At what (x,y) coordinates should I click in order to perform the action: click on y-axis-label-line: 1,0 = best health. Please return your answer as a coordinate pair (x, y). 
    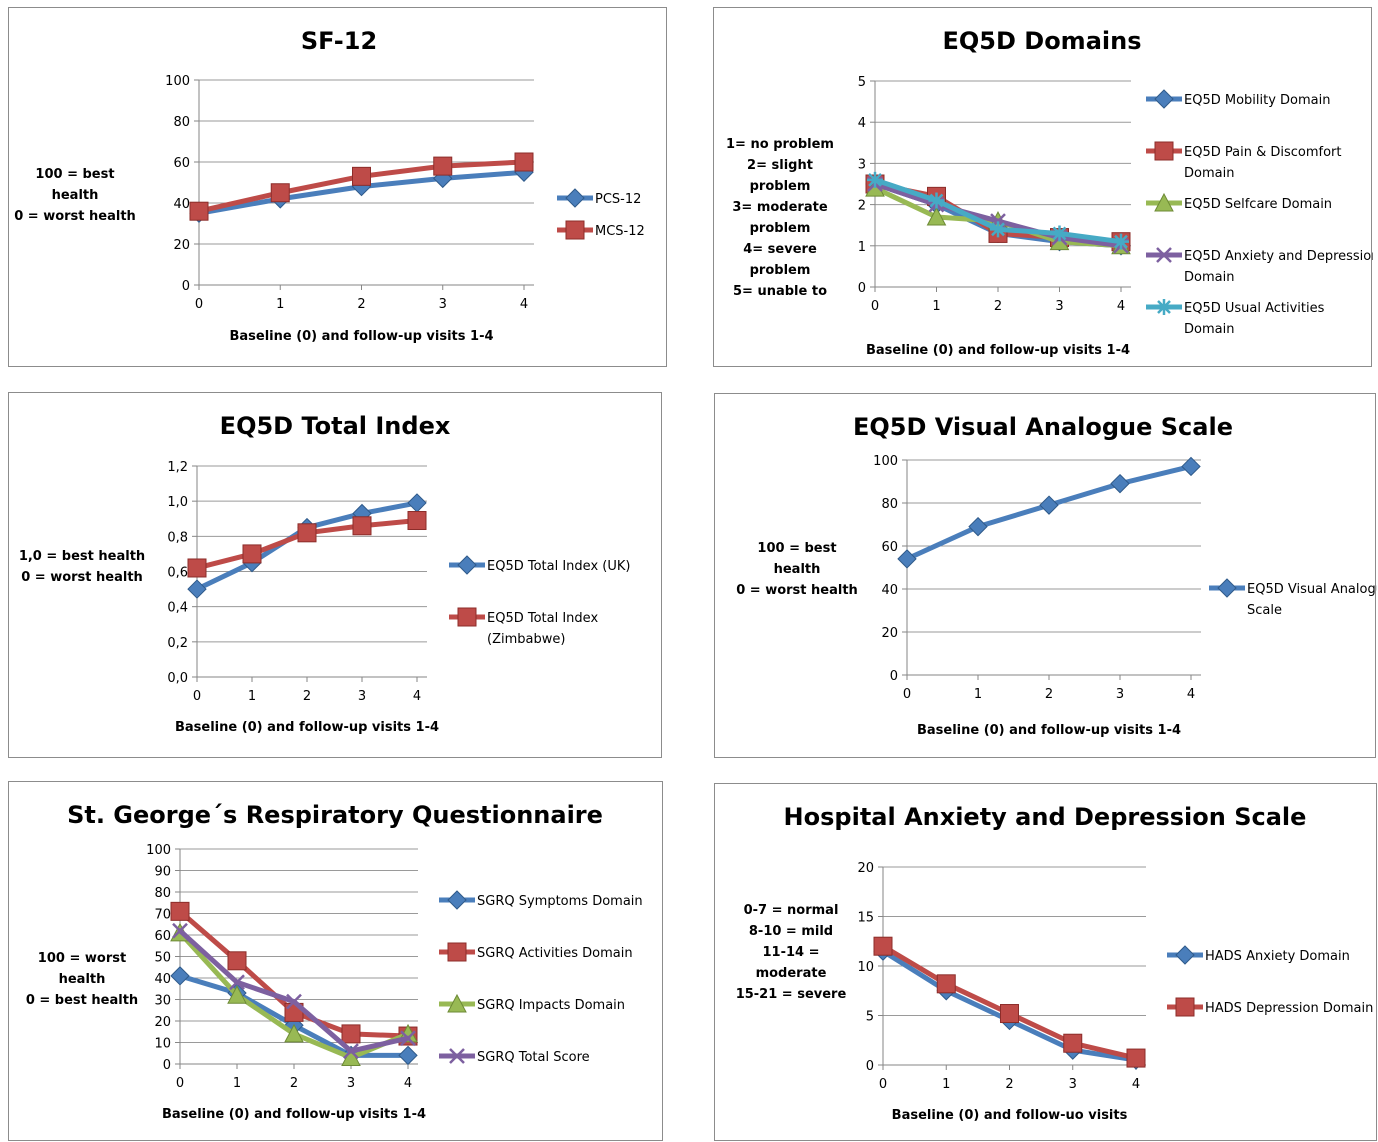
    Looking at the image, I should click on (82, 556).